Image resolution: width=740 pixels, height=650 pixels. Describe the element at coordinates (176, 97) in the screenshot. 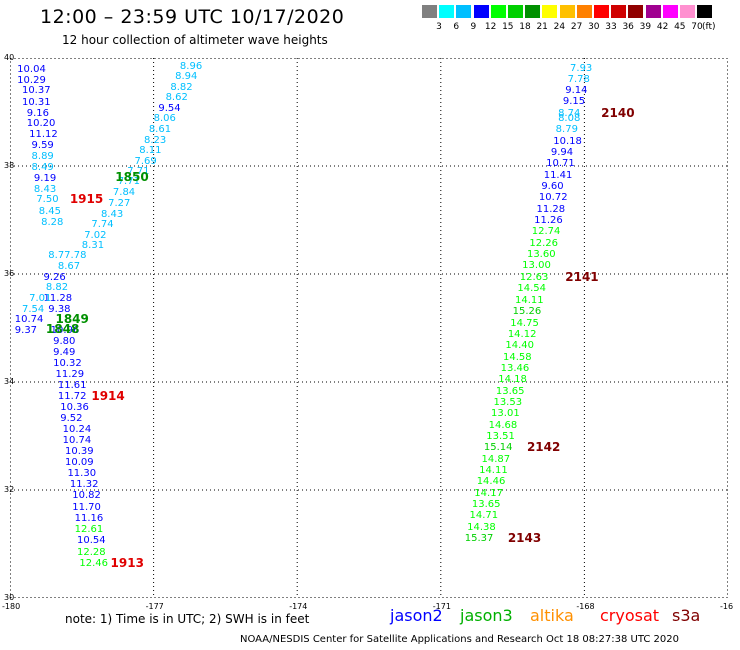

I see `swh-value: 8.62` at that location.